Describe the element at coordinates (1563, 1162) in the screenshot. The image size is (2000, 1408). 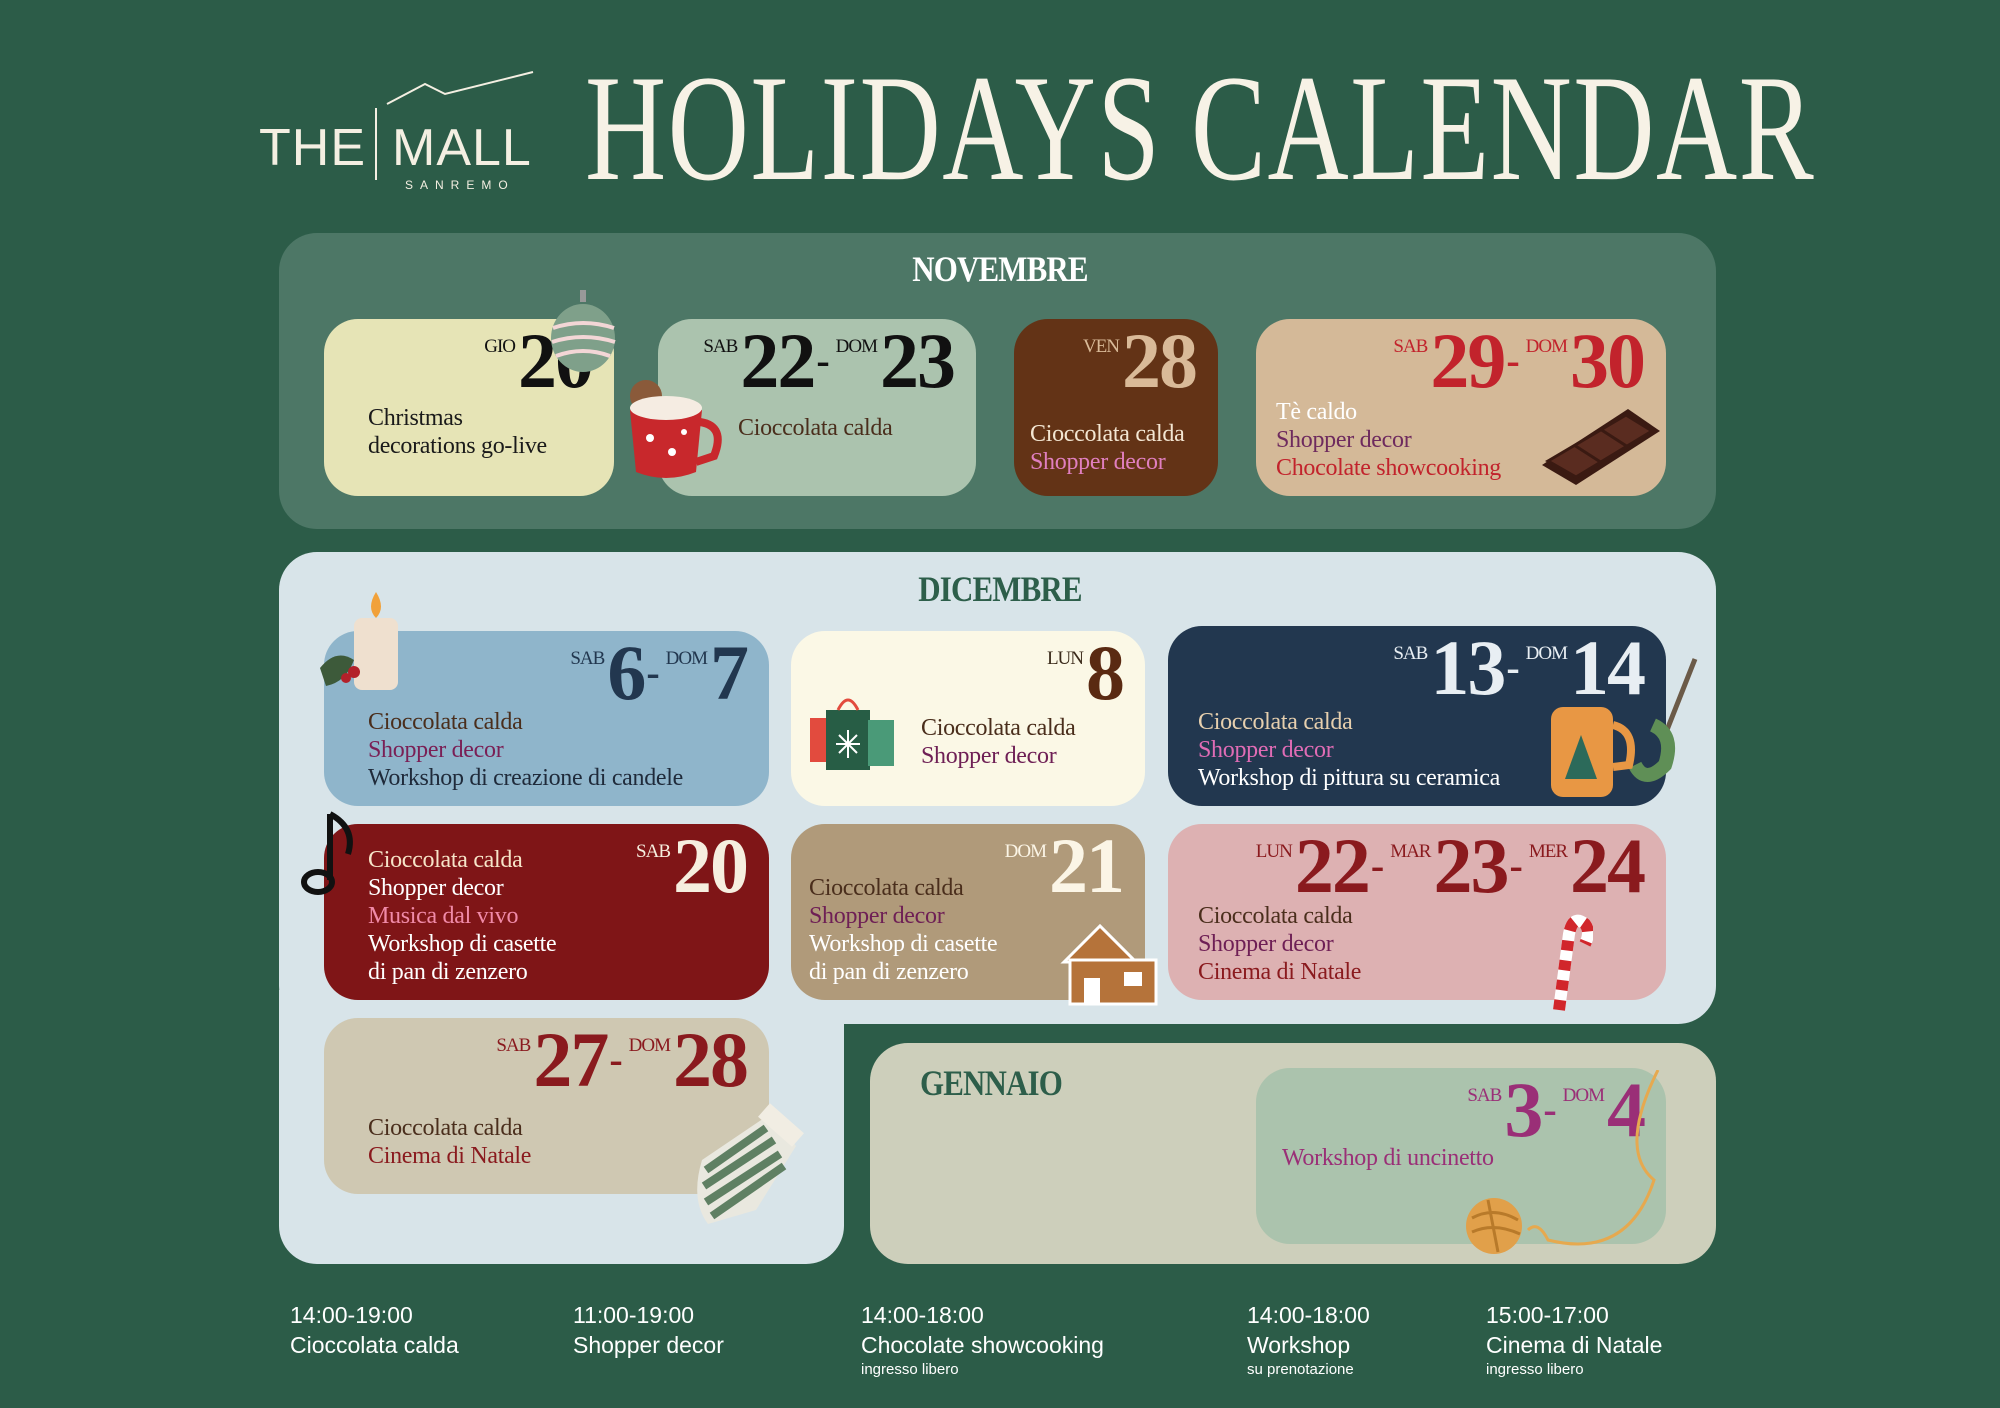
I see `yarn-ball-icon` at that location.